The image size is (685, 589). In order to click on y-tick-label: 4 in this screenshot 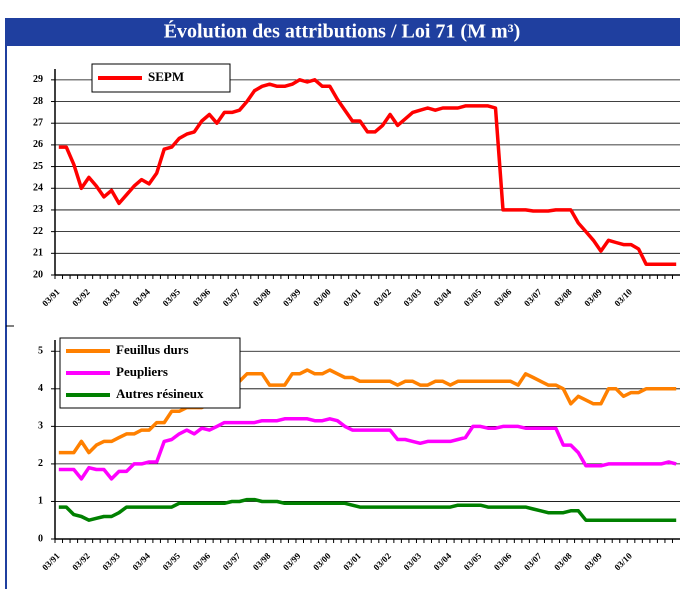, I will do `click(40, 388)`.